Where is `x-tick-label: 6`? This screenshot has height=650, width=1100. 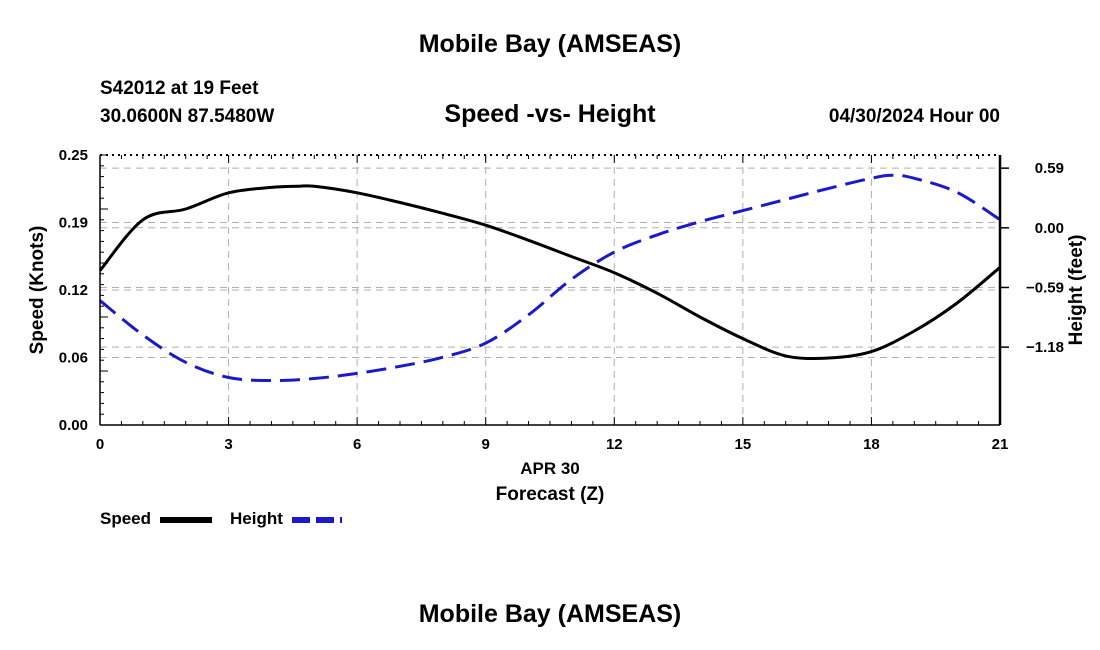 x-tick-label: 6 is located at coordinates (357, 444).